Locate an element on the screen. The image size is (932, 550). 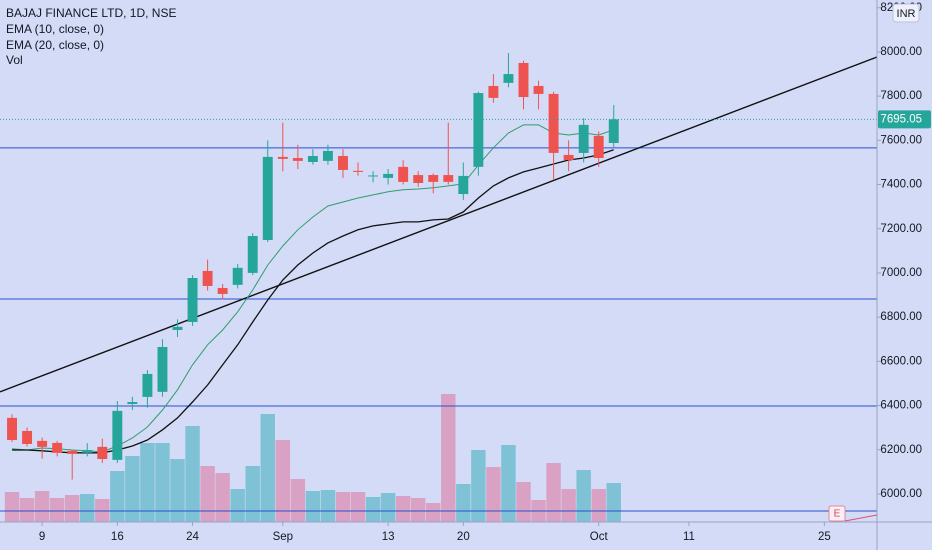
event-marker: E is located at coordinates (837, 514).